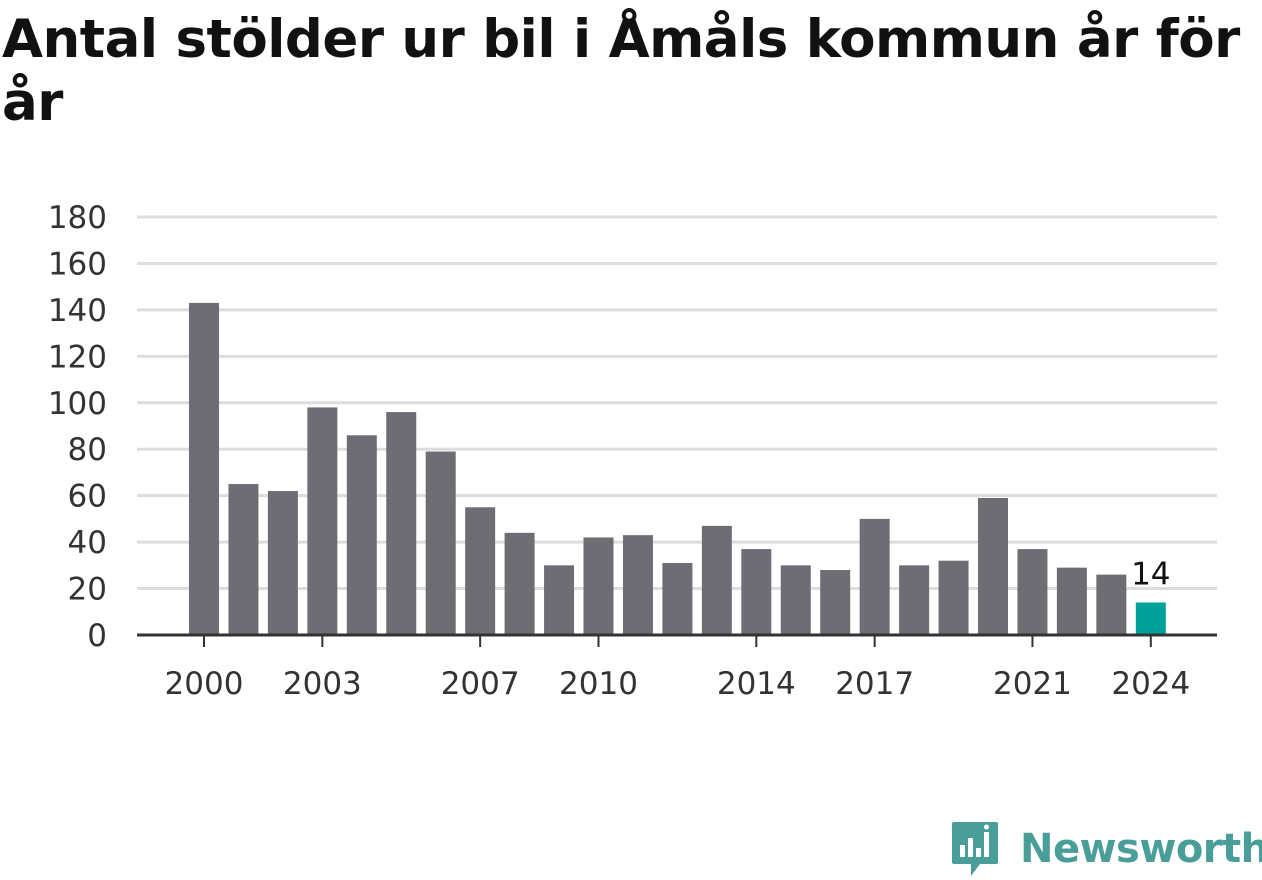 The image size is (1262, 880). I want to click on bar-2017, so click(874, 576).